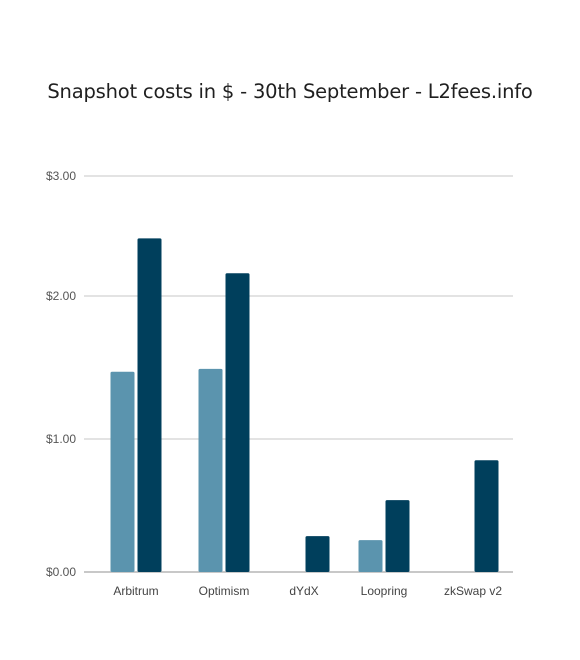 The width and height of the screenshot is (580, 660). What do you see at coordinates (224, 591) in the screenshot?
I see `x-category-label: Optimism` at bounding box center [224, 591].